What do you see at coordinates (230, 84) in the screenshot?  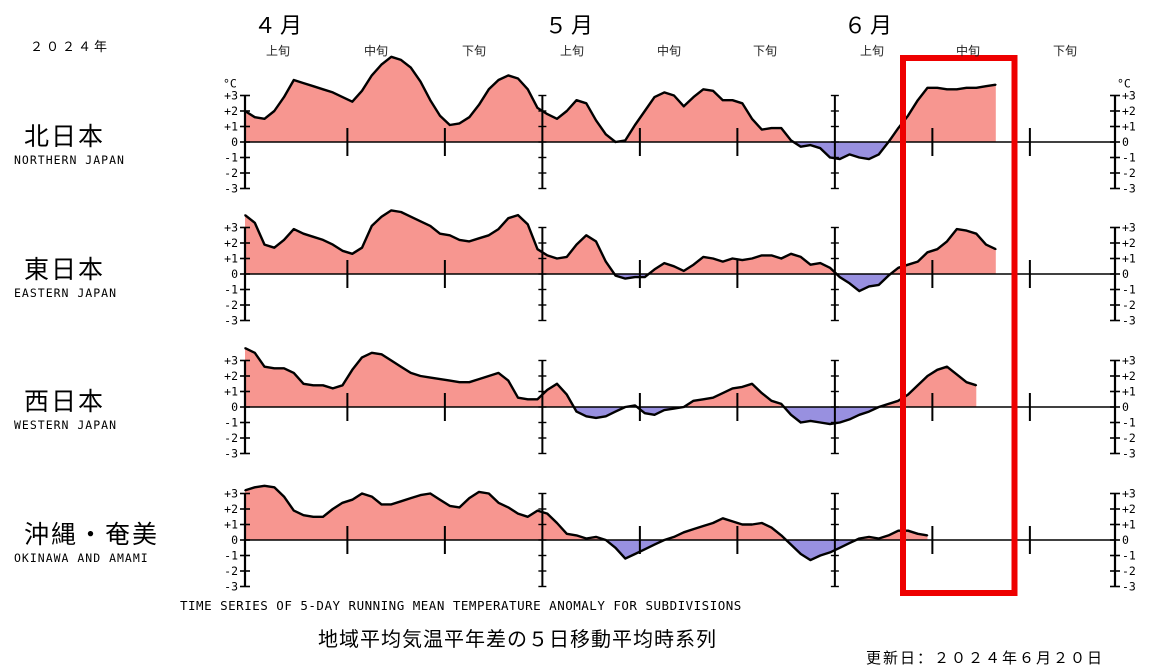 I see `unit-label: °C` at bounding box center [230, 84].